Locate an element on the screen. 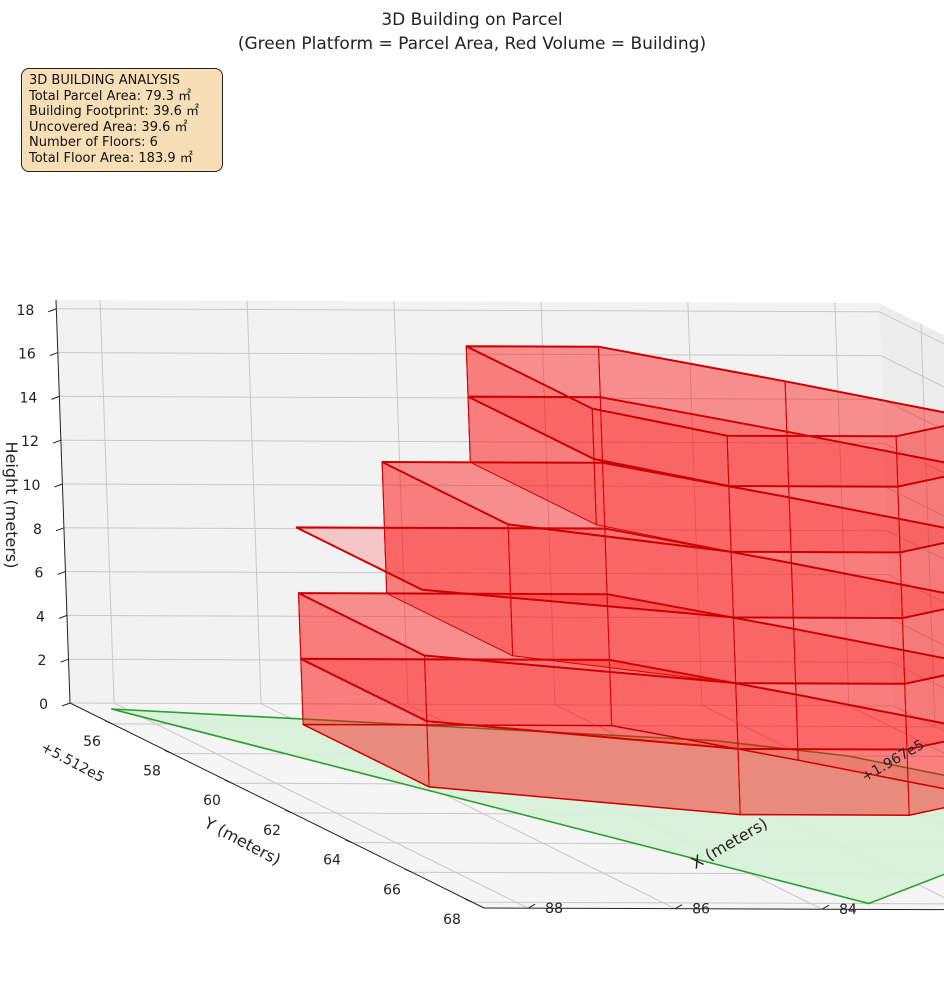 This screenshot has width=944, height=991. y-axis-label: Y (meters) is located at coordinates (242, 841).